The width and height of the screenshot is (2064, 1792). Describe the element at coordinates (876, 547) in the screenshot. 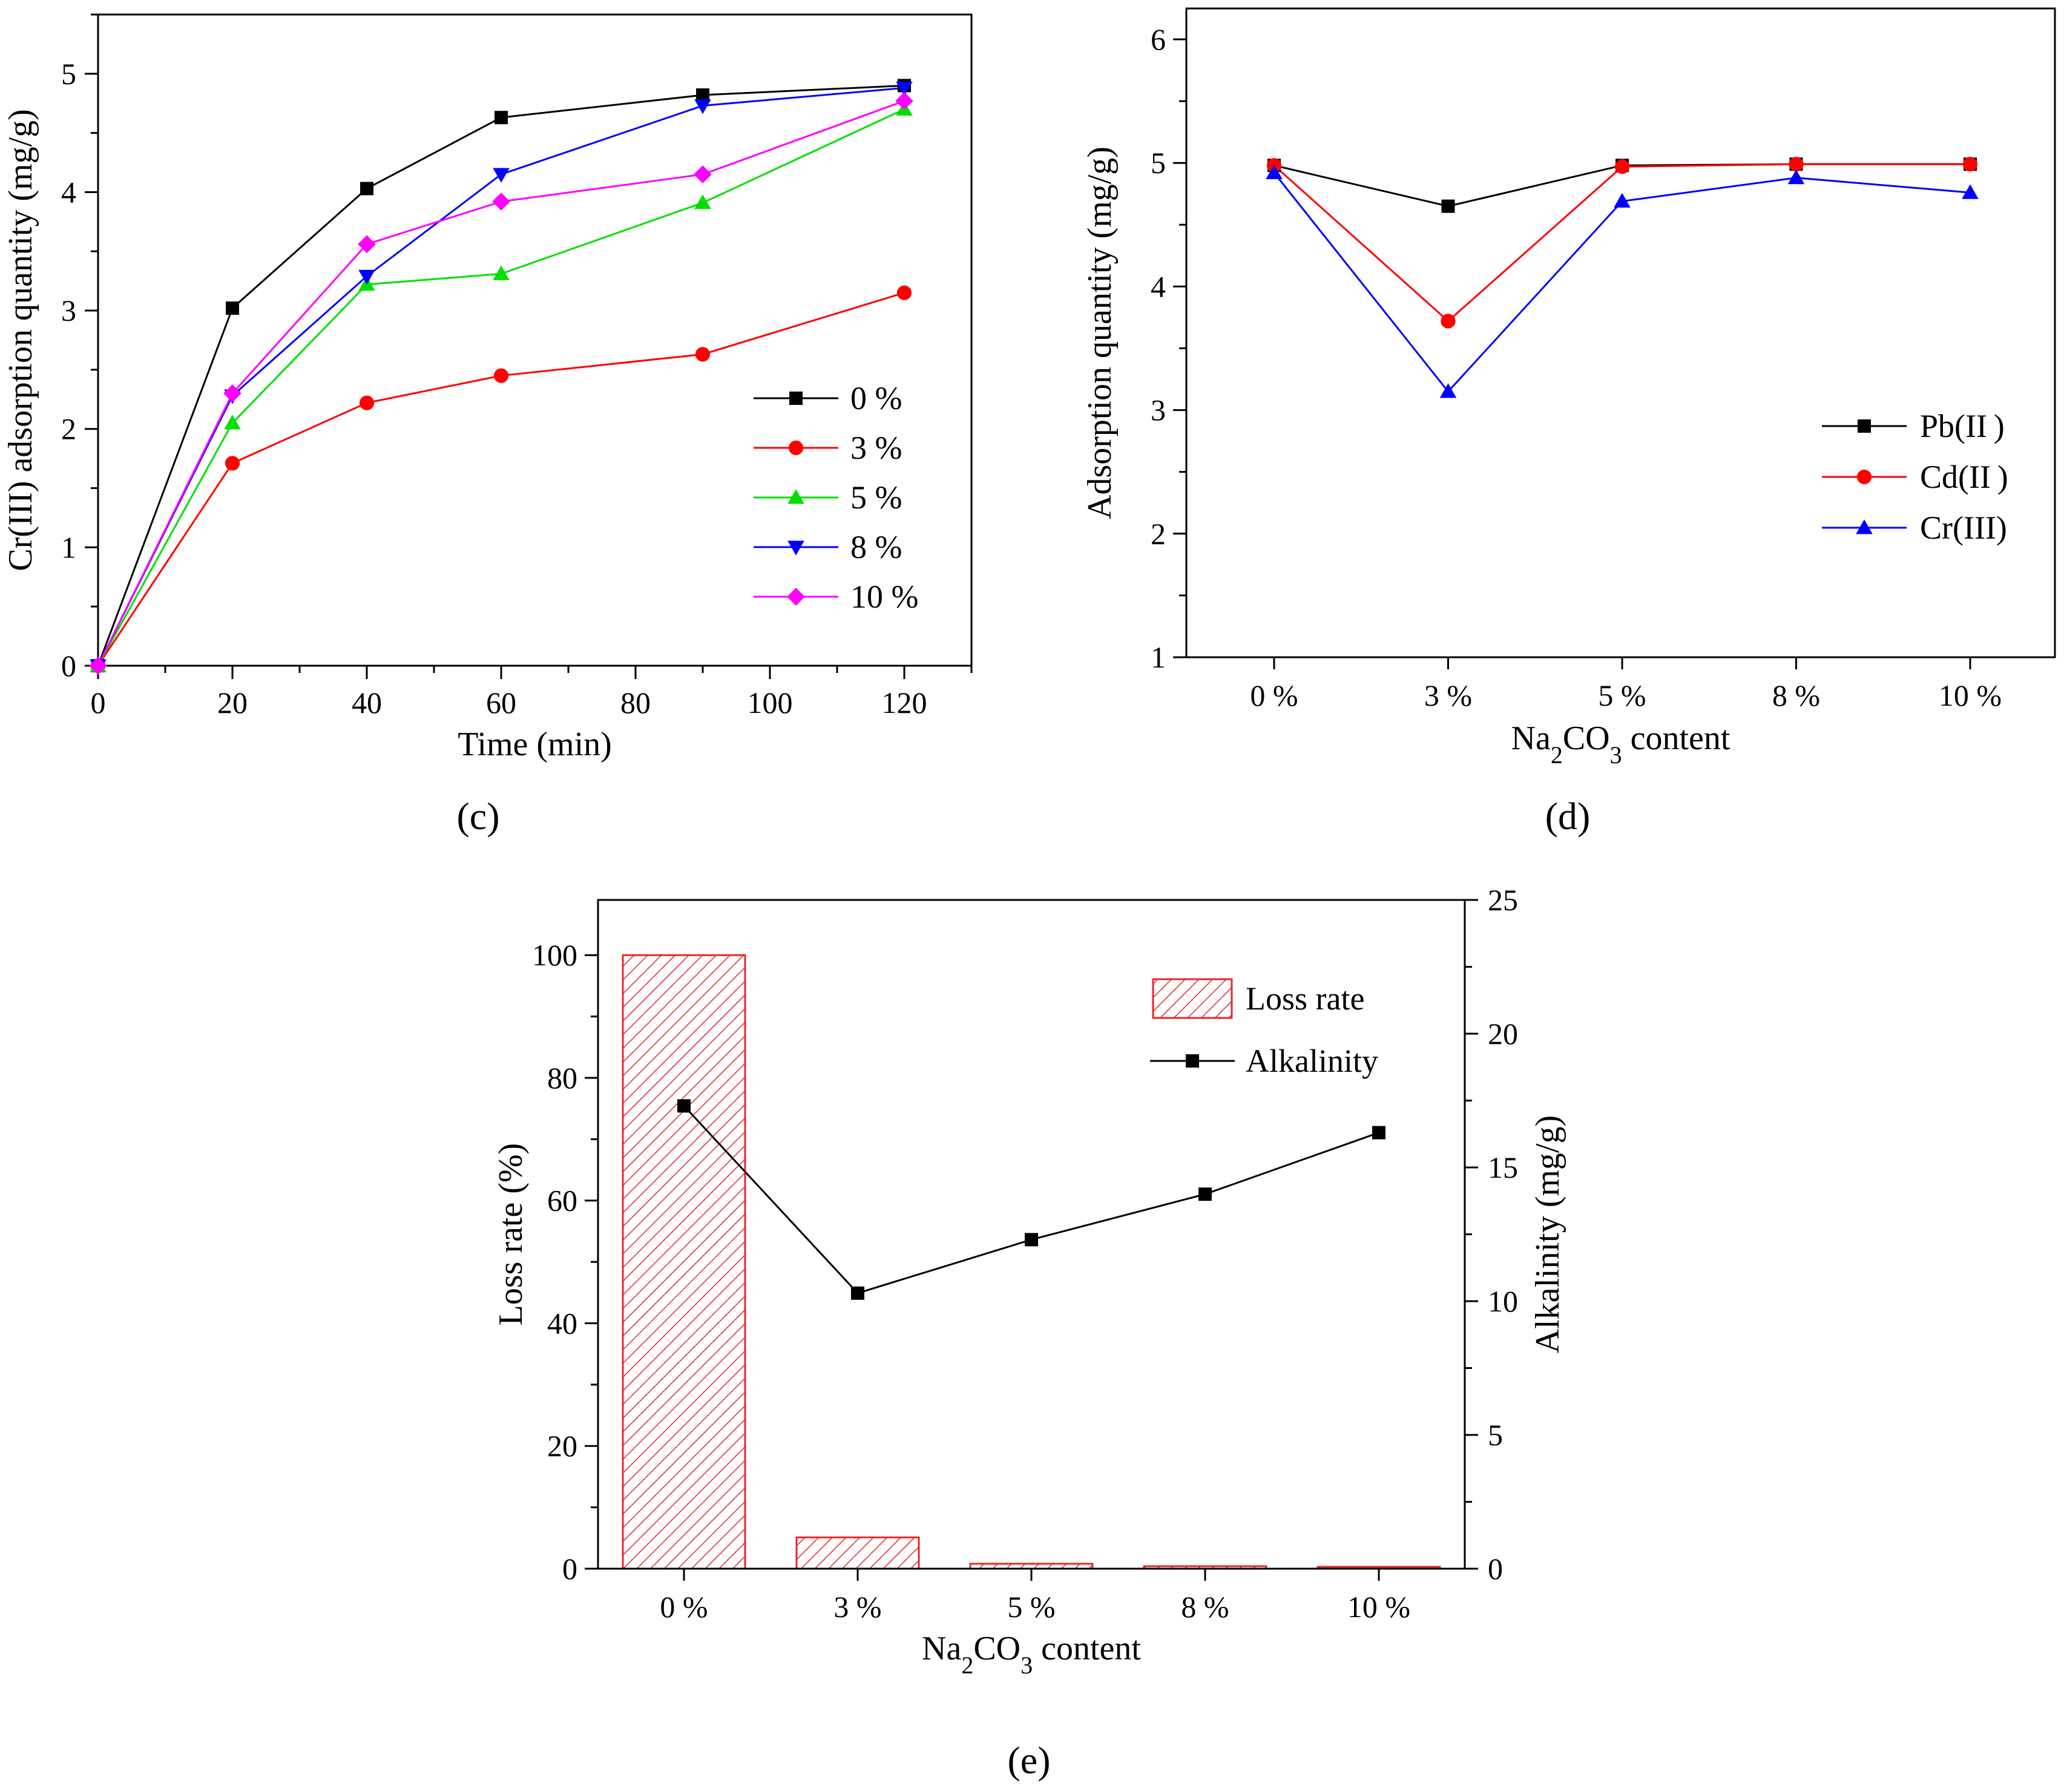

I see `legend-label: 8 %` at that location.